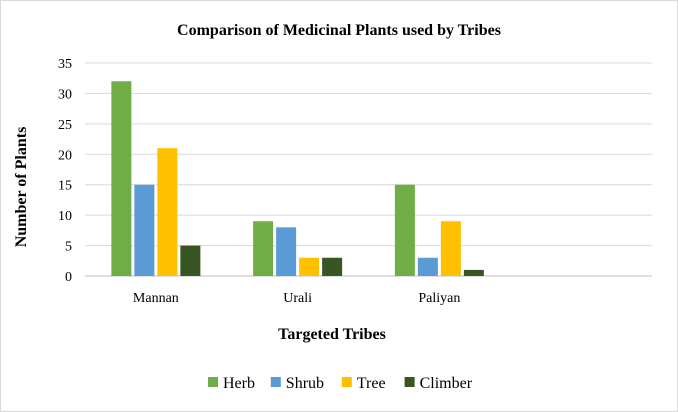 The width and height of the screenshot is (678, 412). I want to click on x-axis-title: Targeted Tribes, so click(332, 334).